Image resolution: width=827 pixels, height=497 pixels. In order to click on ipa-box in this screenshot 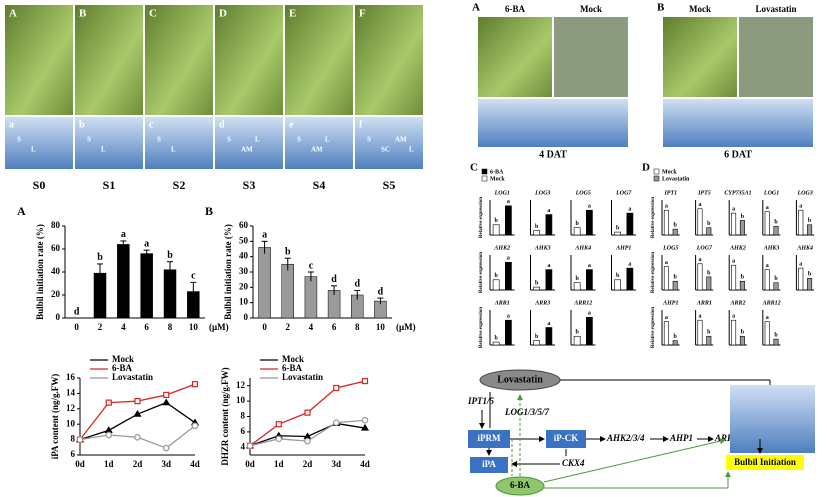, I will do `click(489, 465)`.